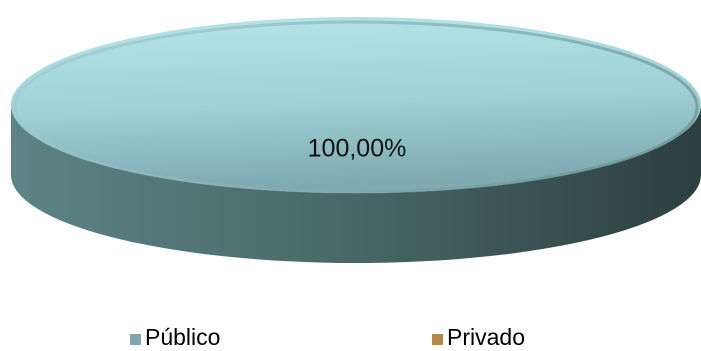 This screenshot has height=351, width=701. What do you see at coordinates (437, 339) in the screenshot?
I see `legend-swatch-privado` at bounding box center [437, 339].